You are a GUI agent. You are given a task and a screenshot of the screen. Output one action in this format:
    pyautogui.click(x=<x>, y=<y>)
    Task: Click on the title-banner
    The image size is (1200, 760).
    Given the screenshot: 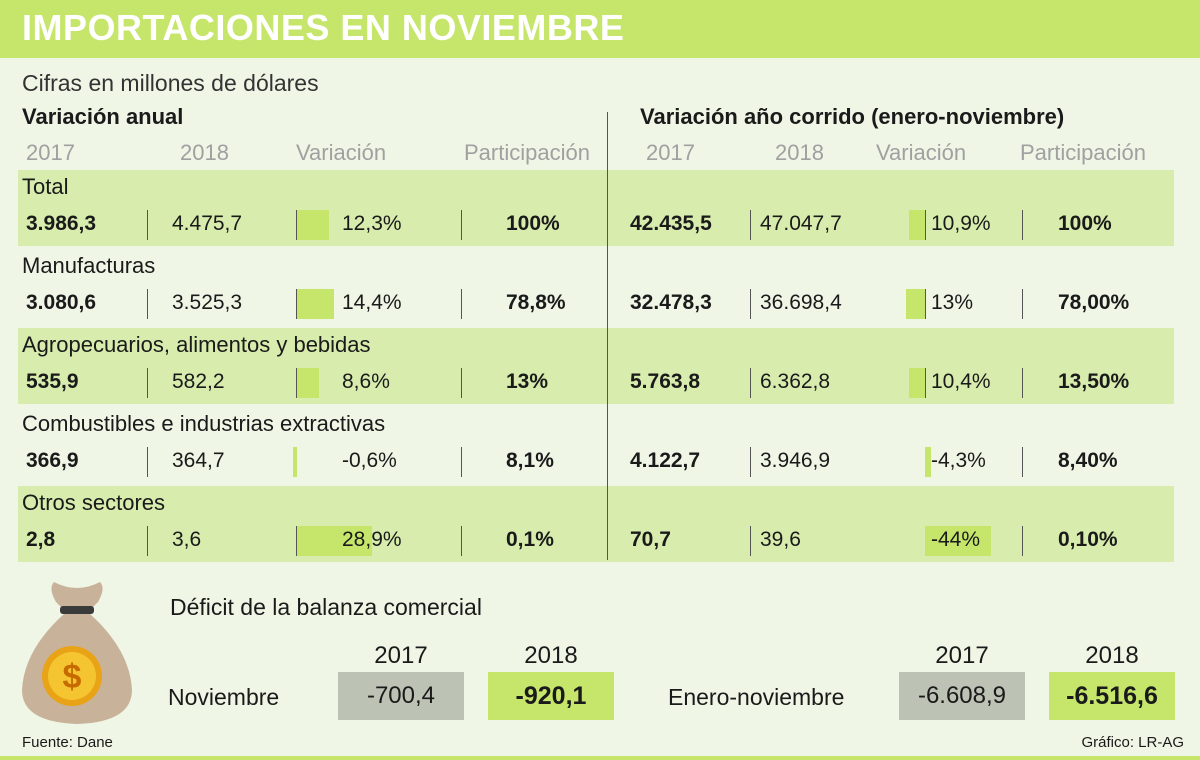 What is the action you would take?
    pyautogui.click(x=600, y=29)
    